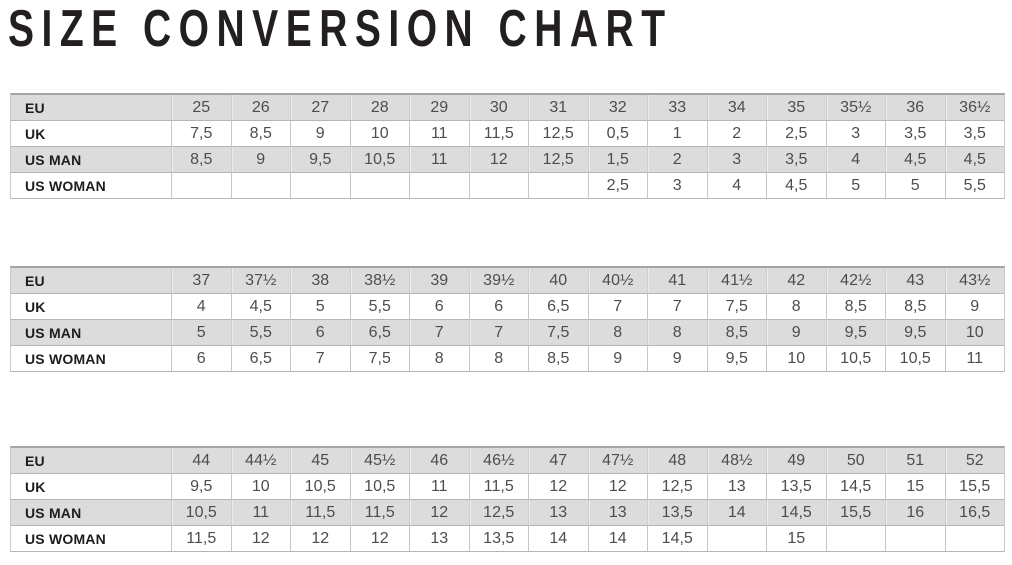 The width and height of the screenshot is (1012, 565). Describe the element at coordinates (974, 460) in the screenshot. I see `size-cell: 52` at that location.